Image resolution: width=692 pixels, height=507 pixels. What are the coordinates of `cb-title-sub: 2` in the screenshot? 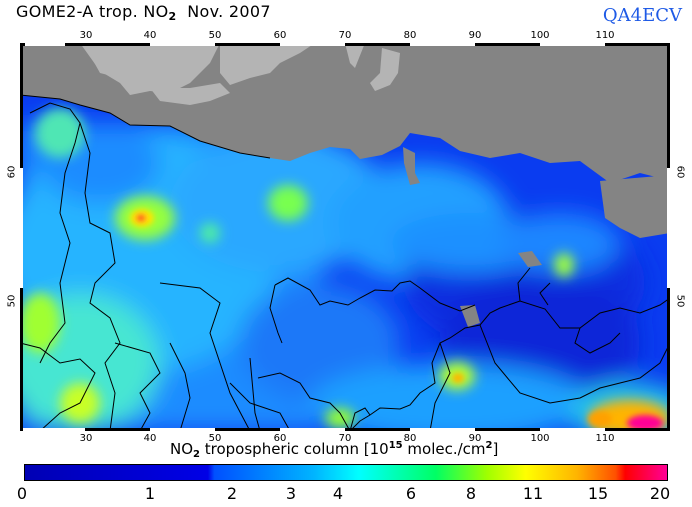 It's located at (196, 454).